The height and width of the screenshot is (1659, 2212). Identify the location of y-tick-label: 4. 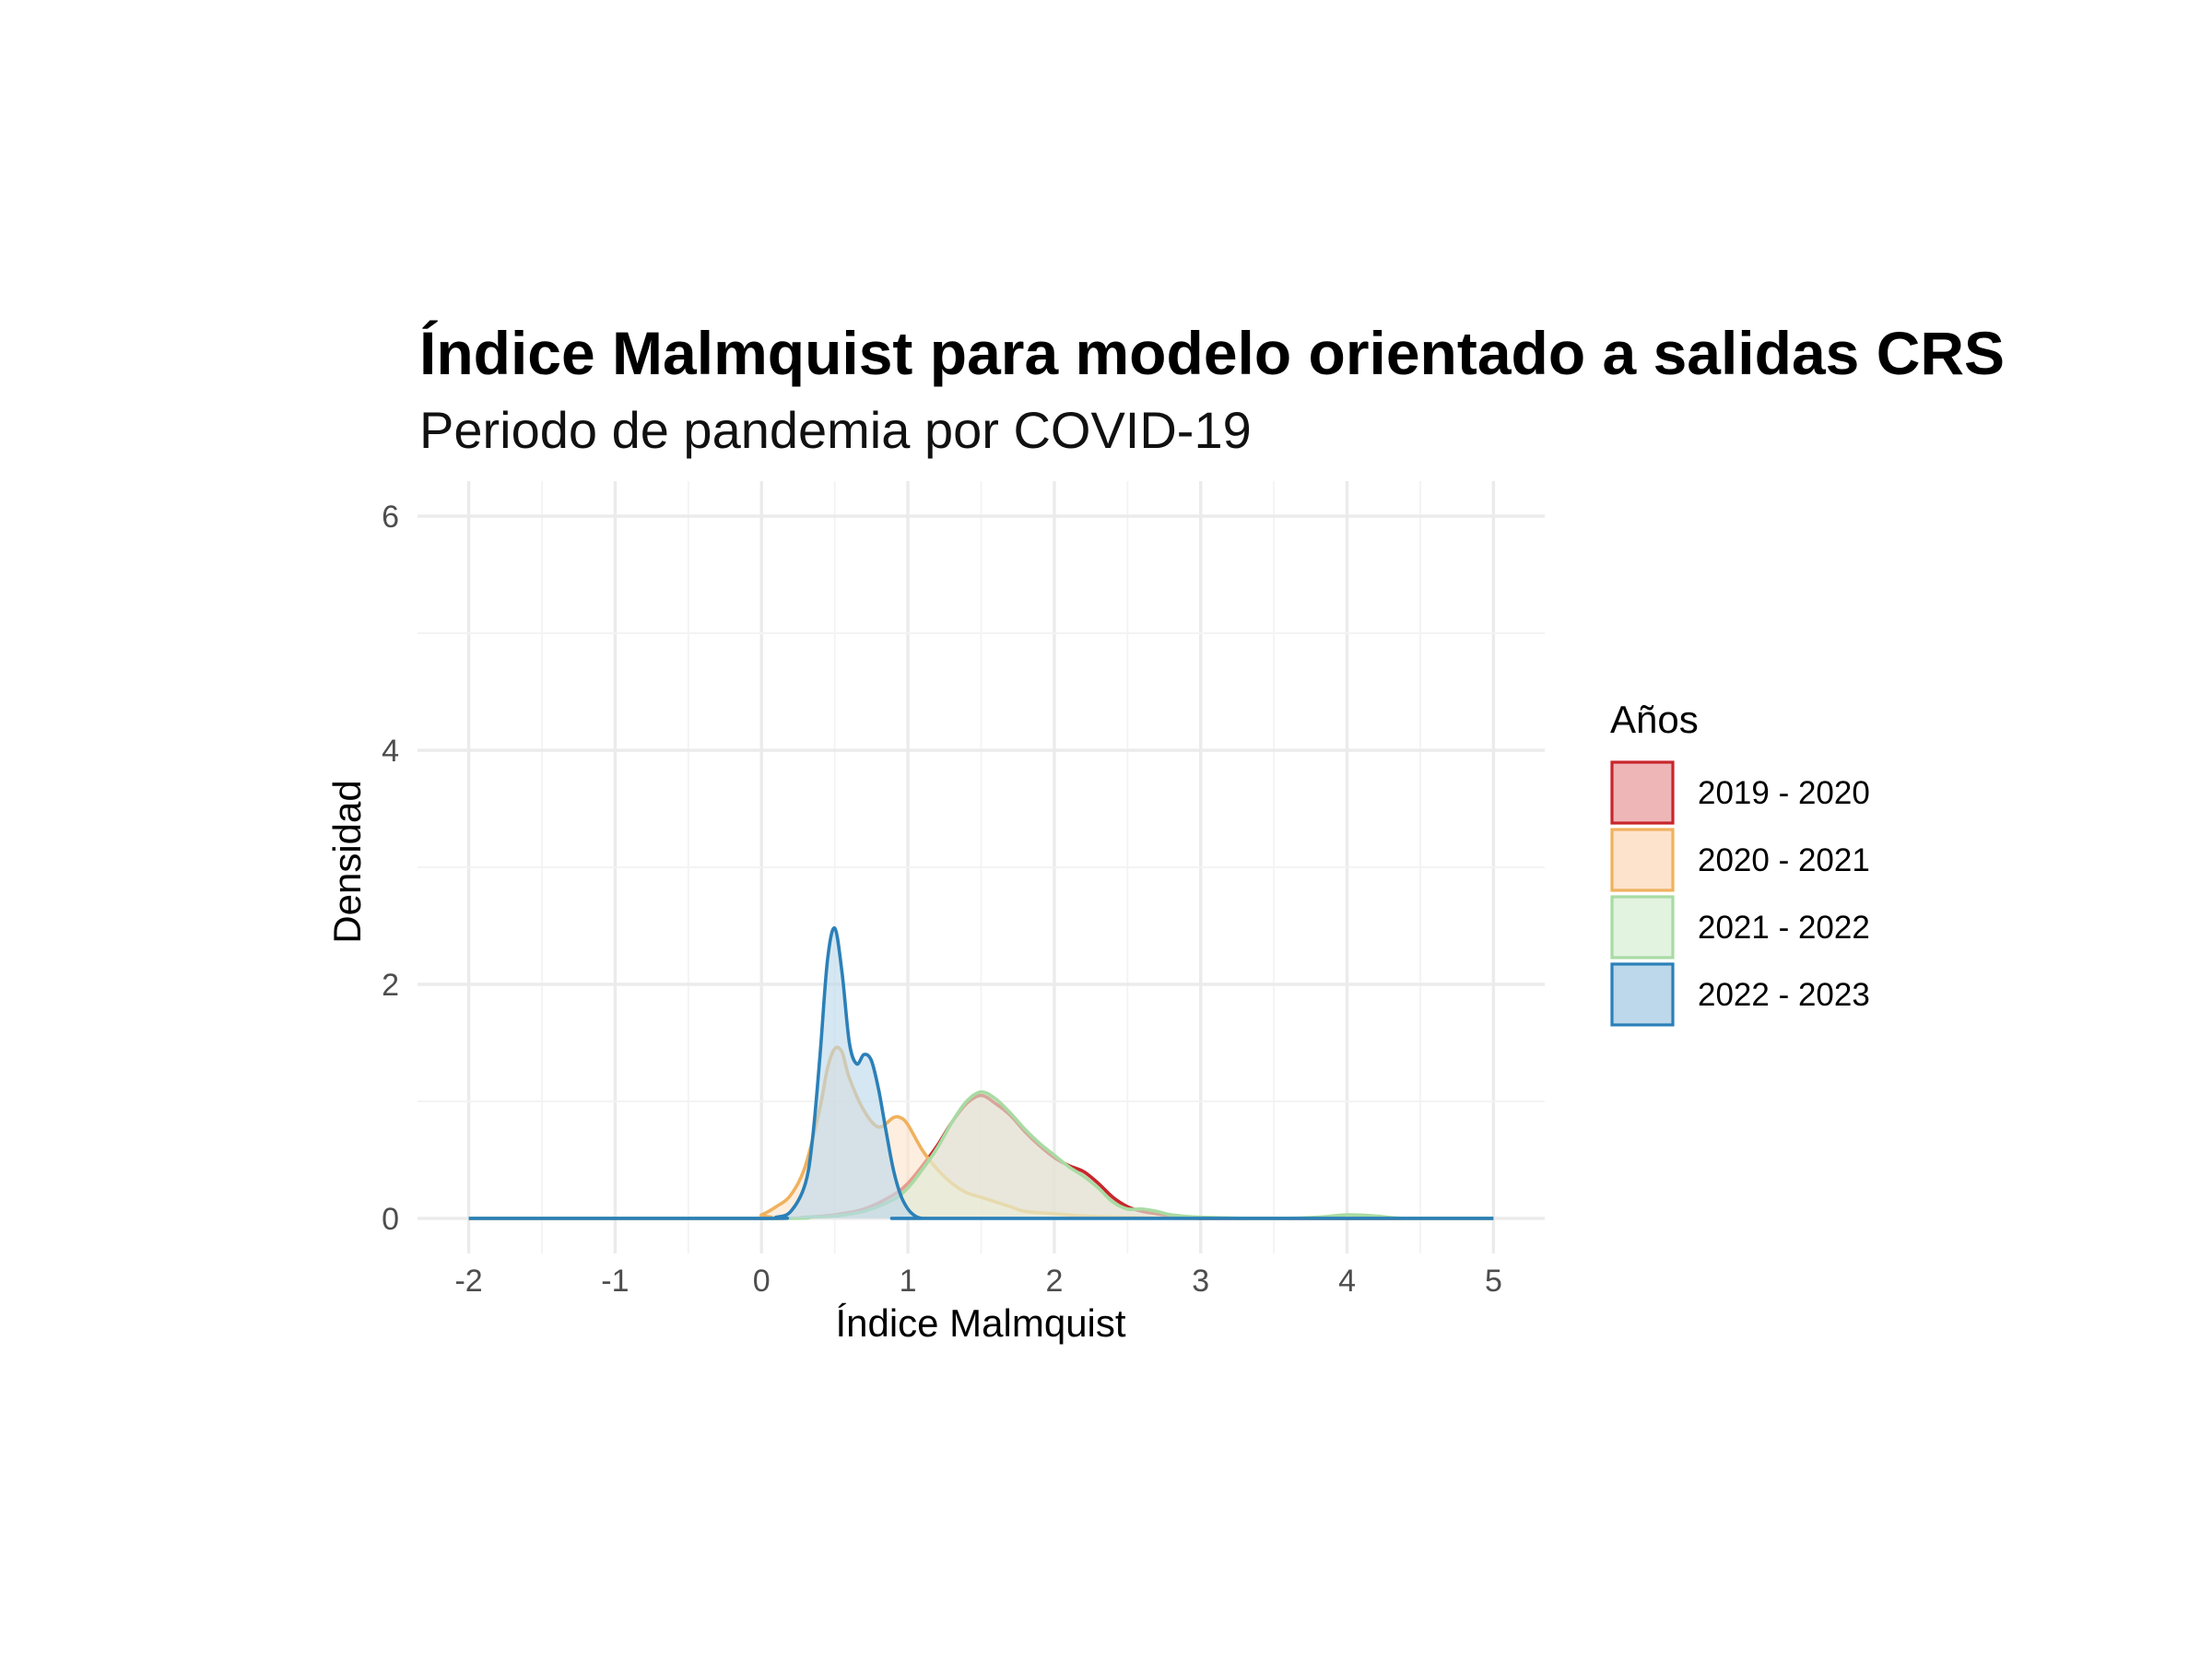
(390, 751).